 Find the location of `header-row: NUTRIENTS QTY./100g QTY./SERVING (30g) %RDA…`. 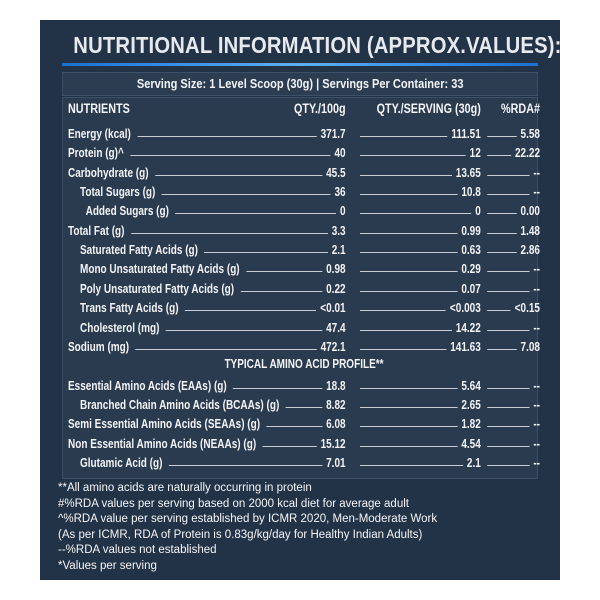

header-row: NUTRIENTS QTY./100g QTY./SERVING (30g) %RDA… is located at coordinates (304, 108).